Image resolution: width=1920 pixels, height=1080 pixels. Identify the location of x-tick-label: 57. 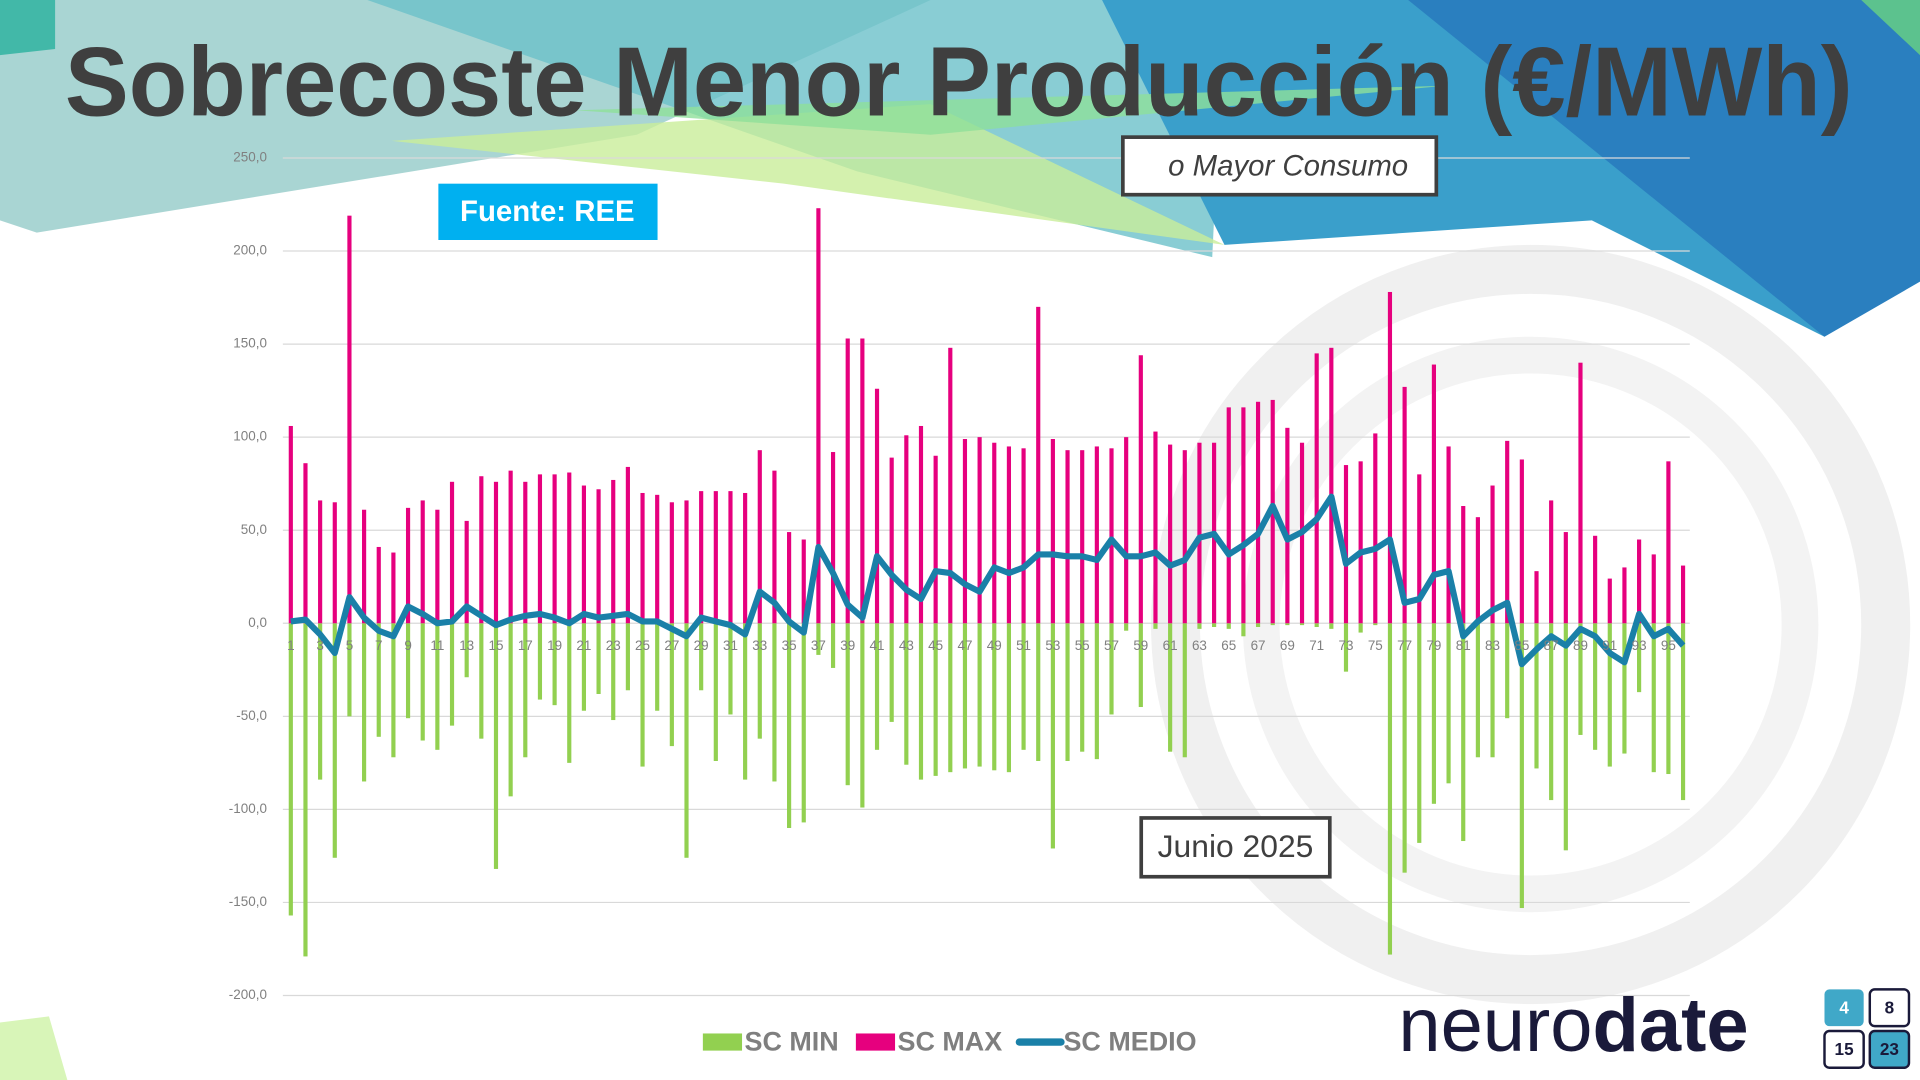
(1111, 645).